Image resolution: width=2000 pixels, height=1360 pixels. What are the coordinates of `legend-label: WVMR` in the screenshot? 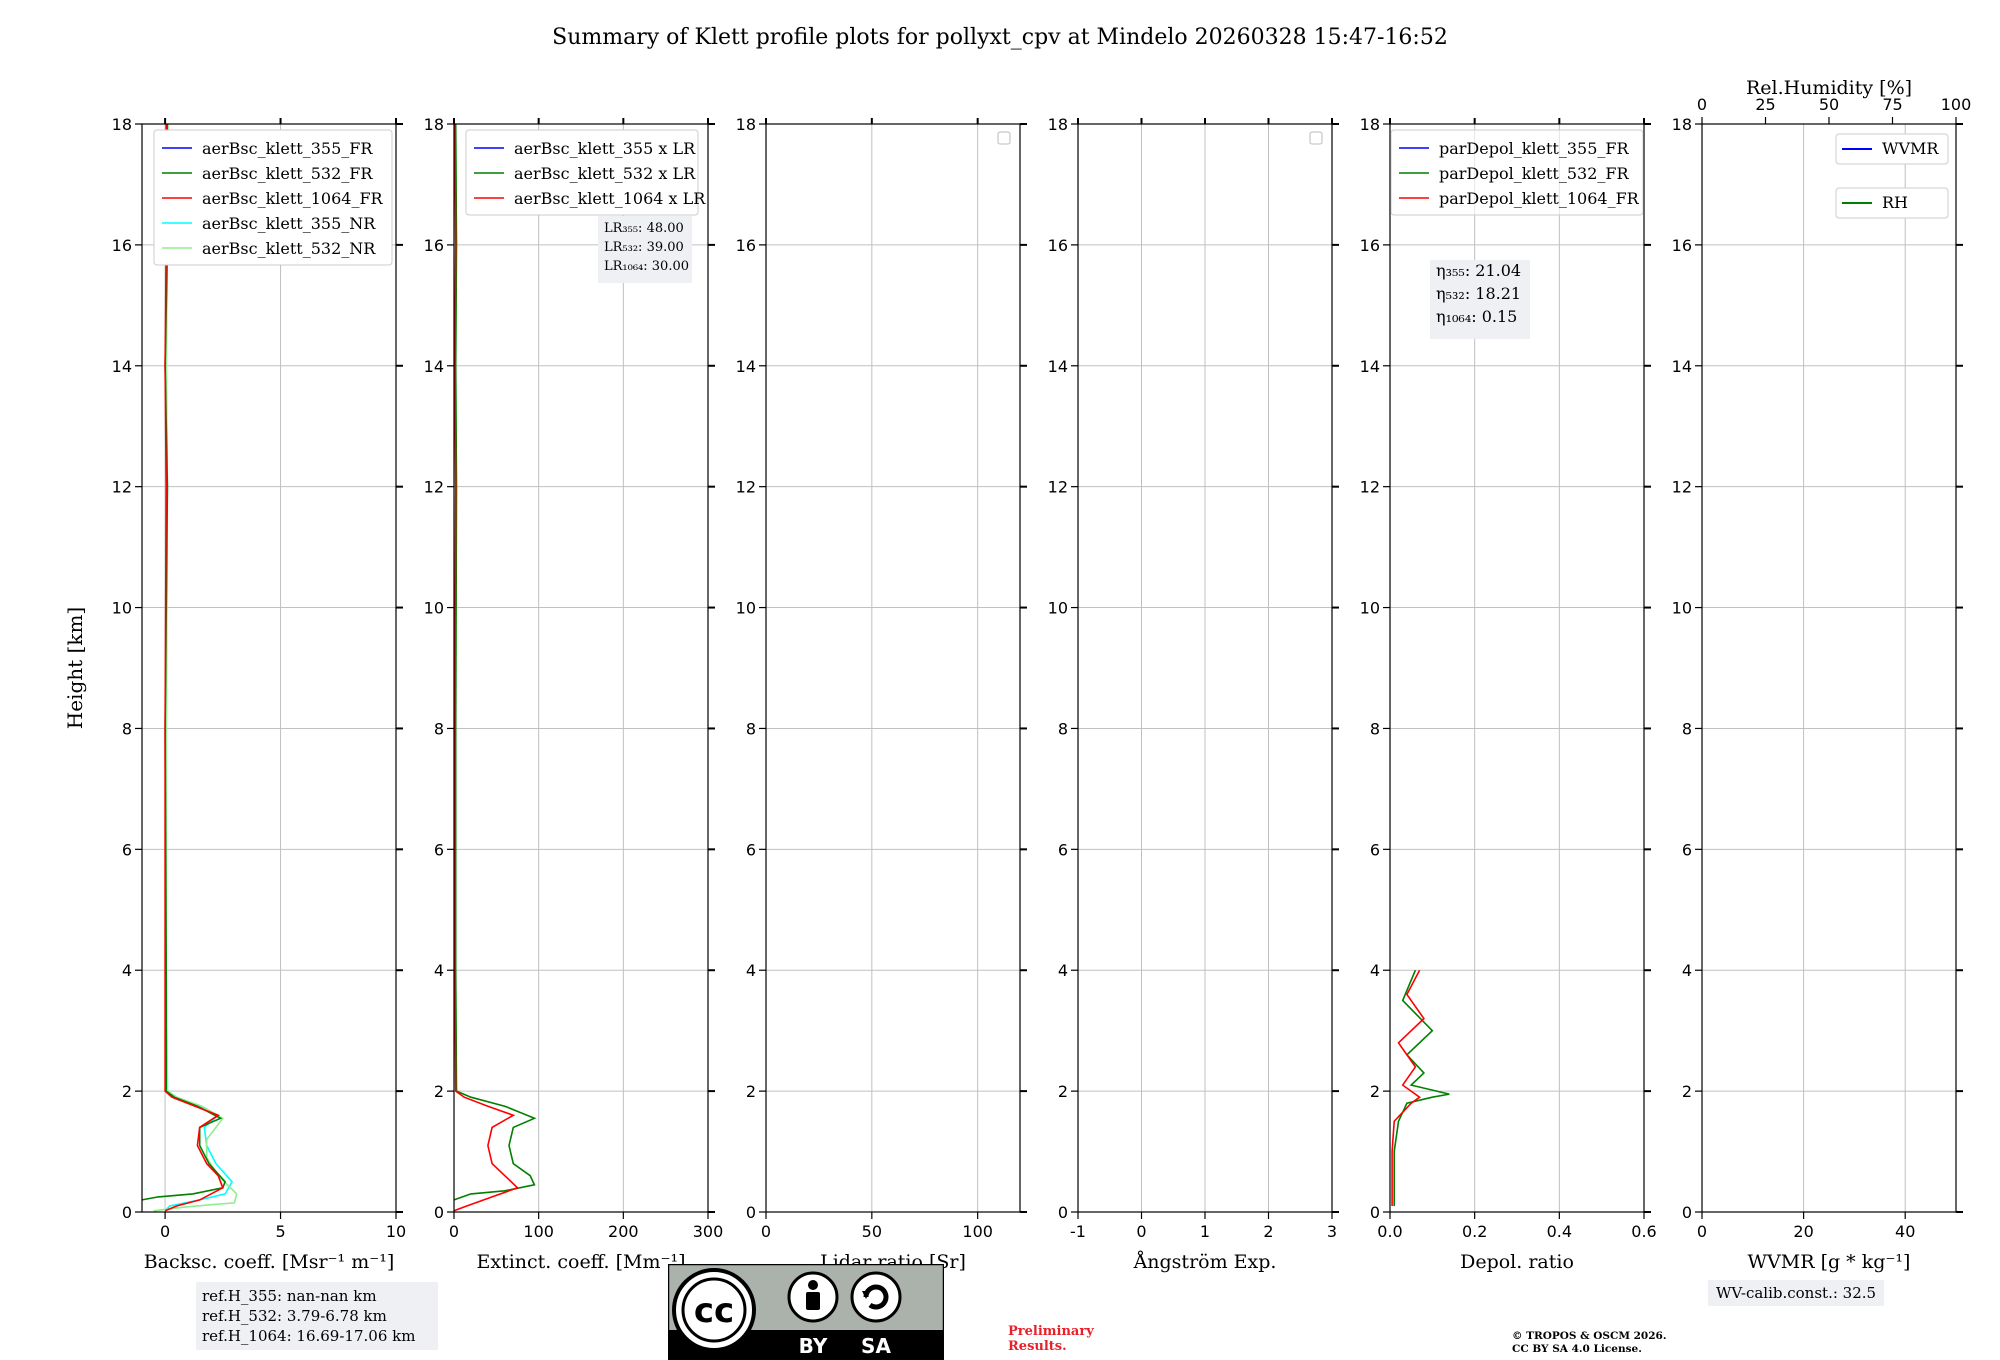 It's located at (1910, 148).